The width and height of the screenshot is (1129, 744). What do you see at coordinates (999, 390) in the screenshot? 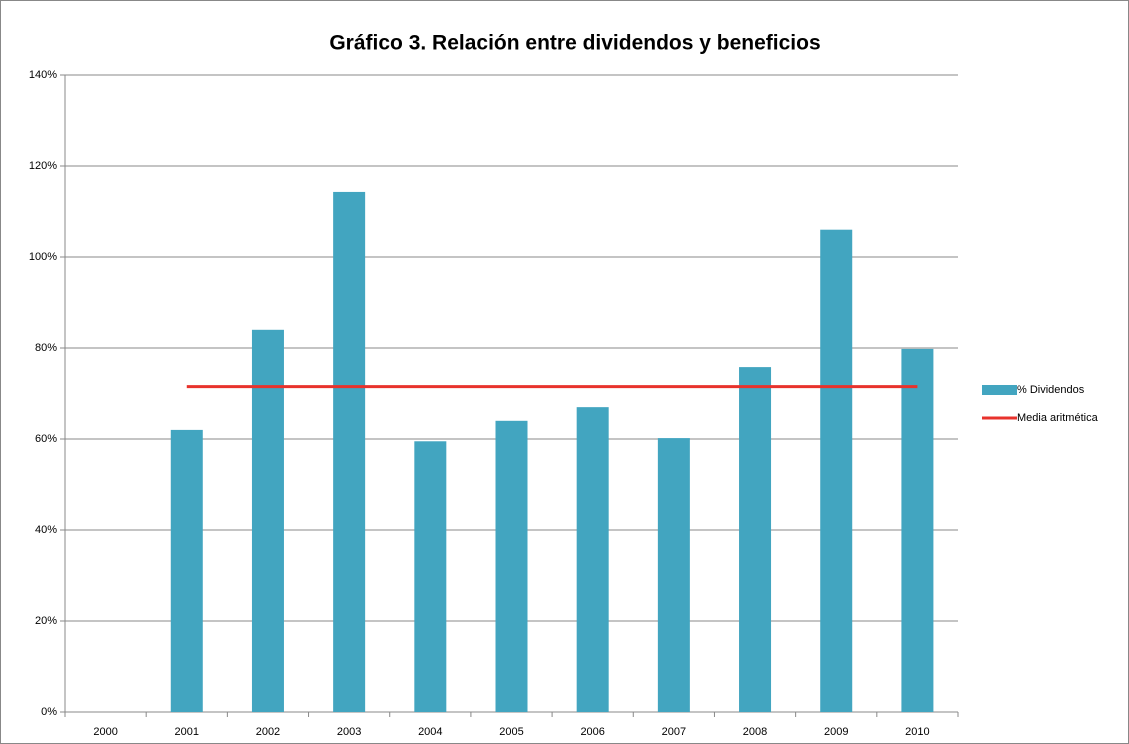
I see `legend-swatch` at bounding box center [999, 390].